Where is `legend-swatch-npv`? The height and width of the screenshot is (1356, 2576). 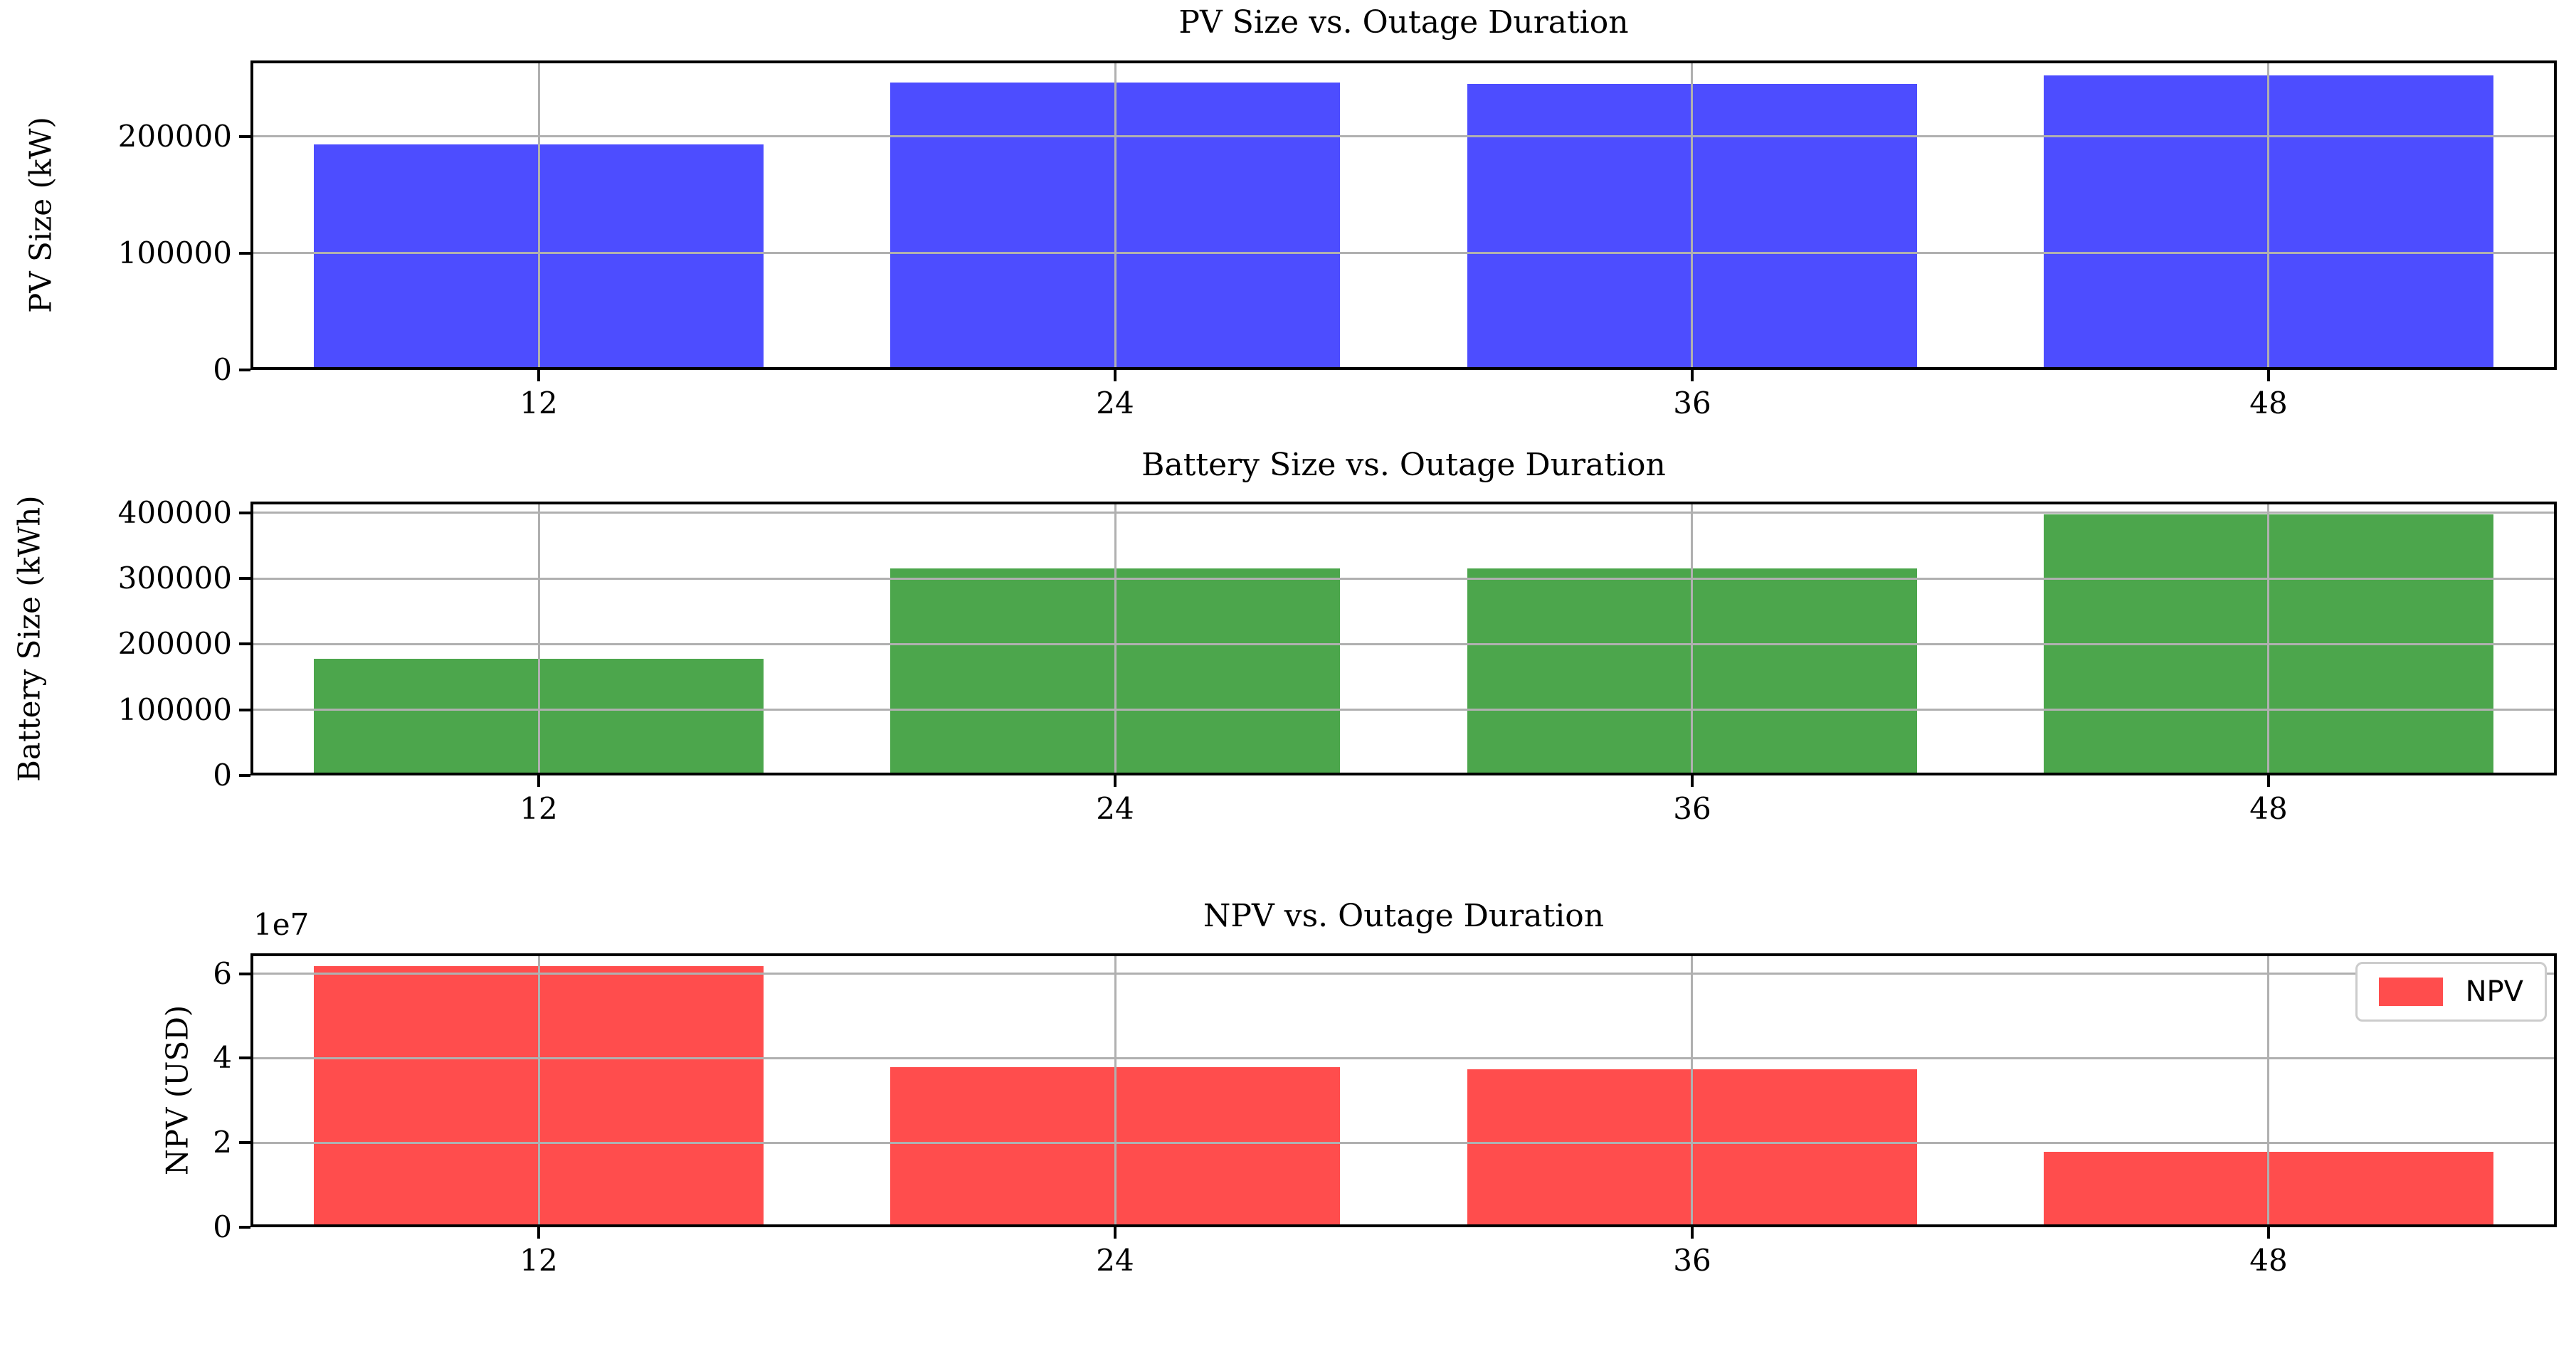 legend-swatch-npv is located at coordinates (2410, 992).